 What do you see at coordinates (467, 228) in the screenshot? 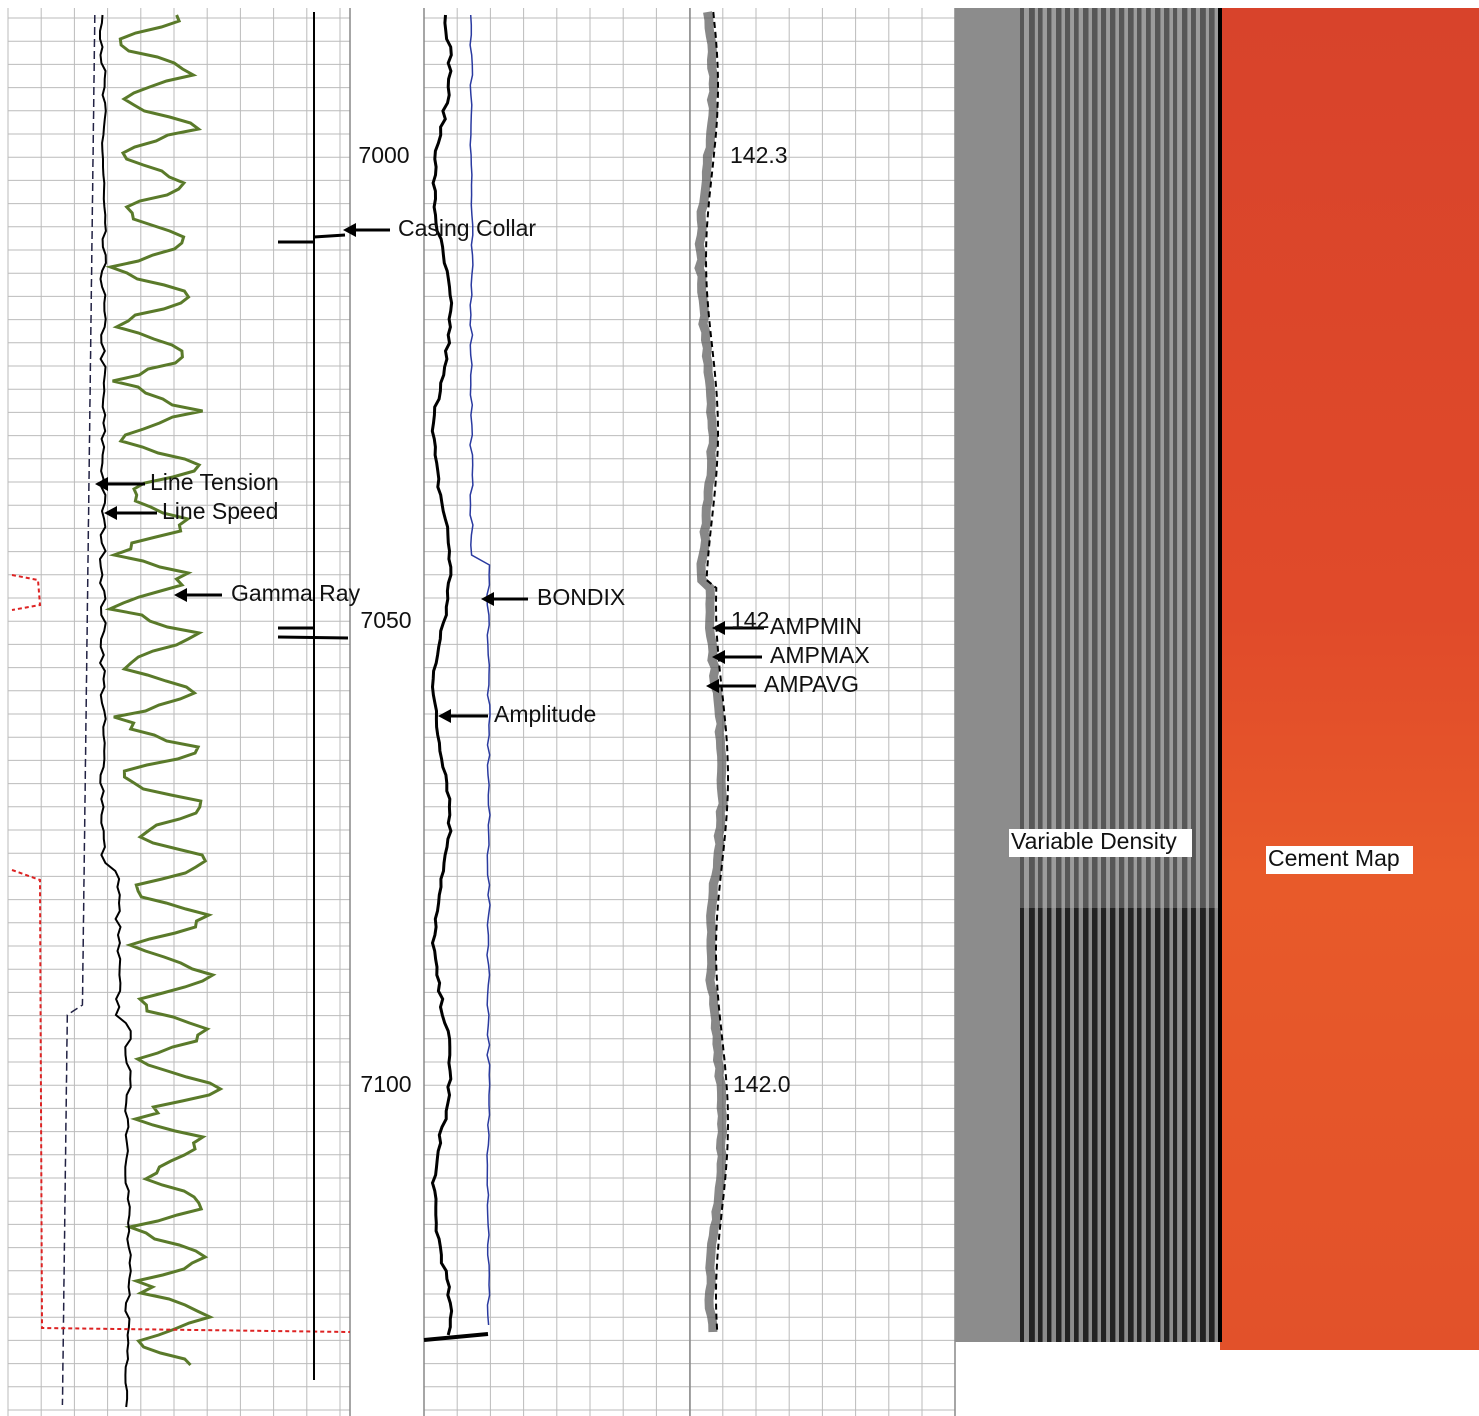
I see `annotation: Casing Collar` at bounding box center [467, 228].